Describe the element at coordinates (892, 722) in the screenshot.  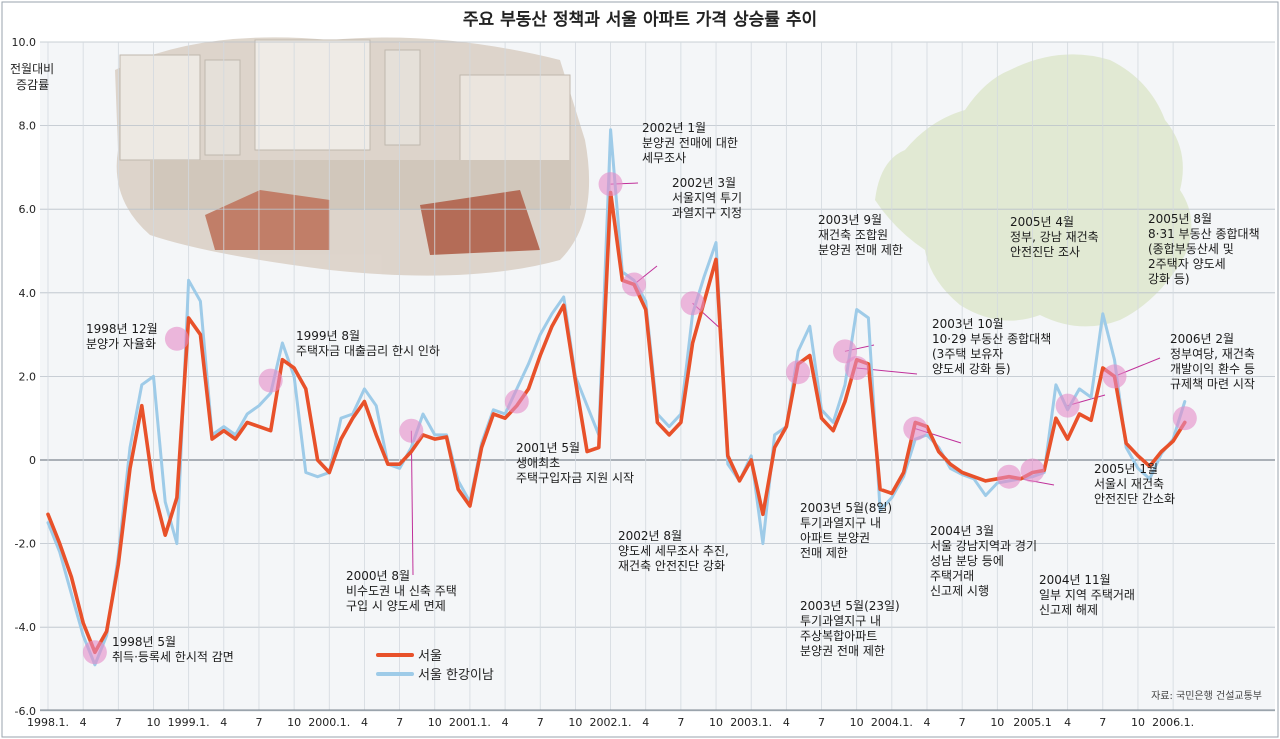
I see `x-tick-label: 2004.1.` at that location.